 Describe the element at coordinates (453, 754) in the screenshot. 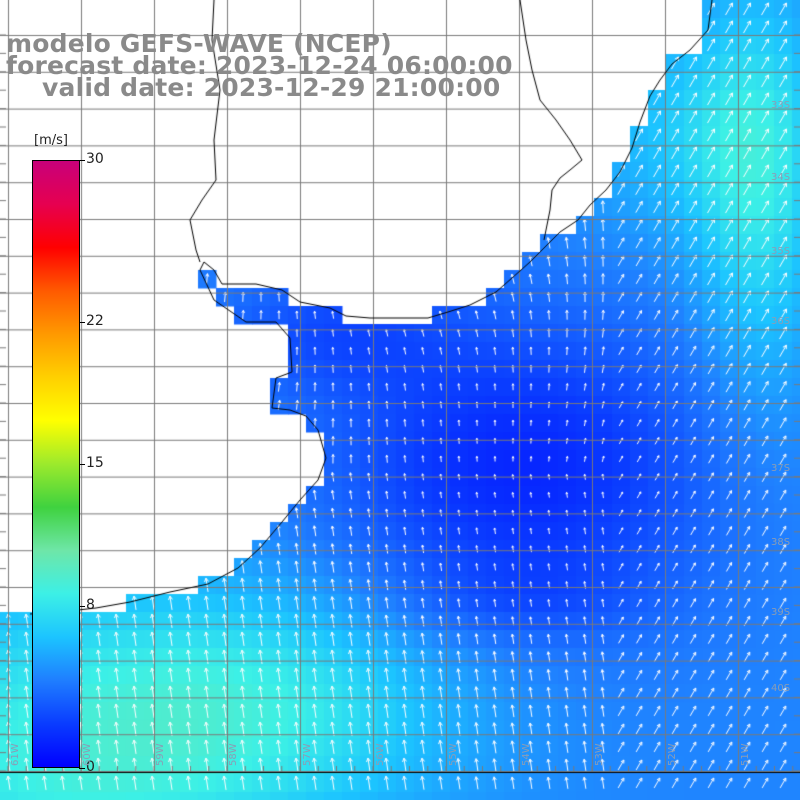

I see `lon-label: 55W` at that location.